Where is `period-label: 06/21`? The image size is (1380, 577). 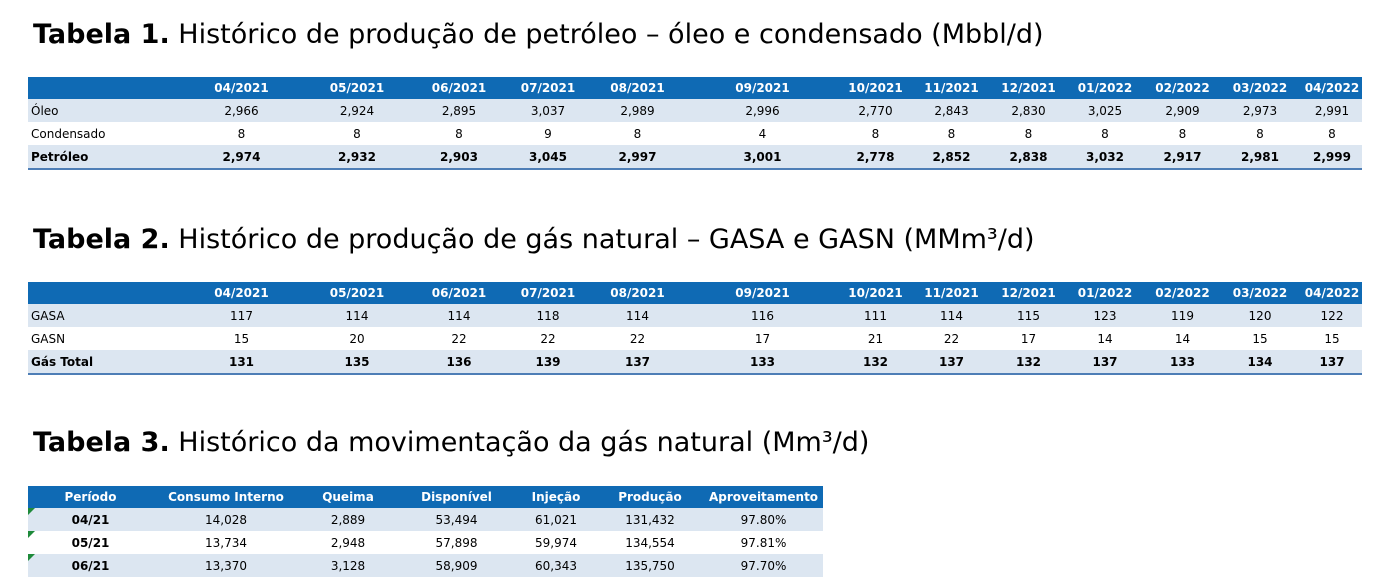
period-label: 06/21 is located at coordinates (90, 565).